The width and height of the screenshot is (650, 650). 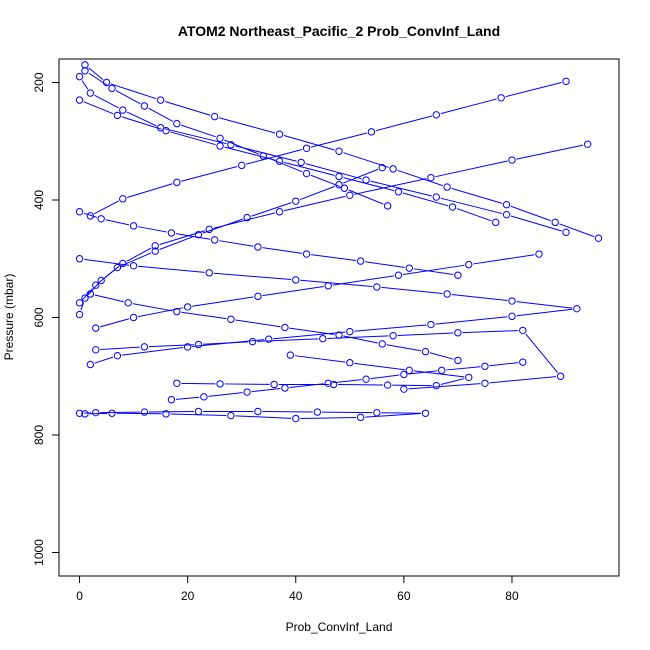 What do you see at coordinates (9, 317) in the screenshot?
I see `y-axis-label: Pressure (mbar)` at bounding box center [9, 317].